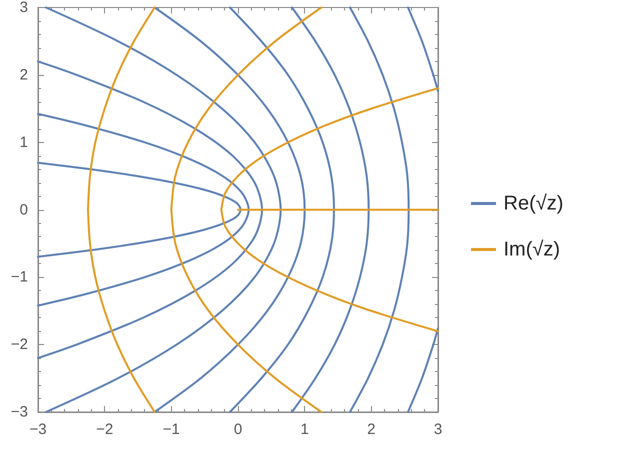  What do you see at coordinates (19, 345) in the screenshot?
I see `y-tick-label: −2` at bounding box center [19, 345].